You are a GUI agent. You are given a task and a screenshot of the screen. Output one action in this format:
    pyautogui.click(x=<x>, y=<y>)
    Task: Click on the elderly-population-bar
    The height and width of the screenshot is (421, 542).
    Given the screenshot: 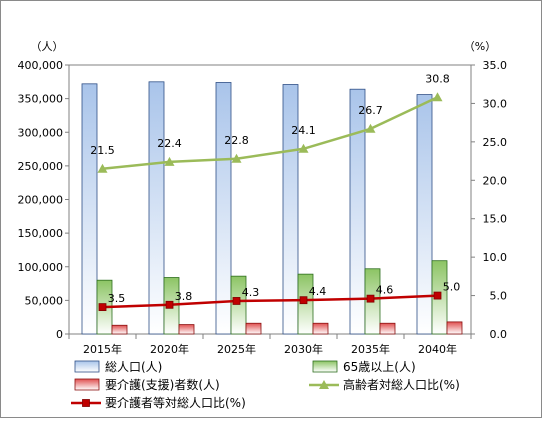 What is the action you would take?
    pyautogui.click(x=238, y=305)
    